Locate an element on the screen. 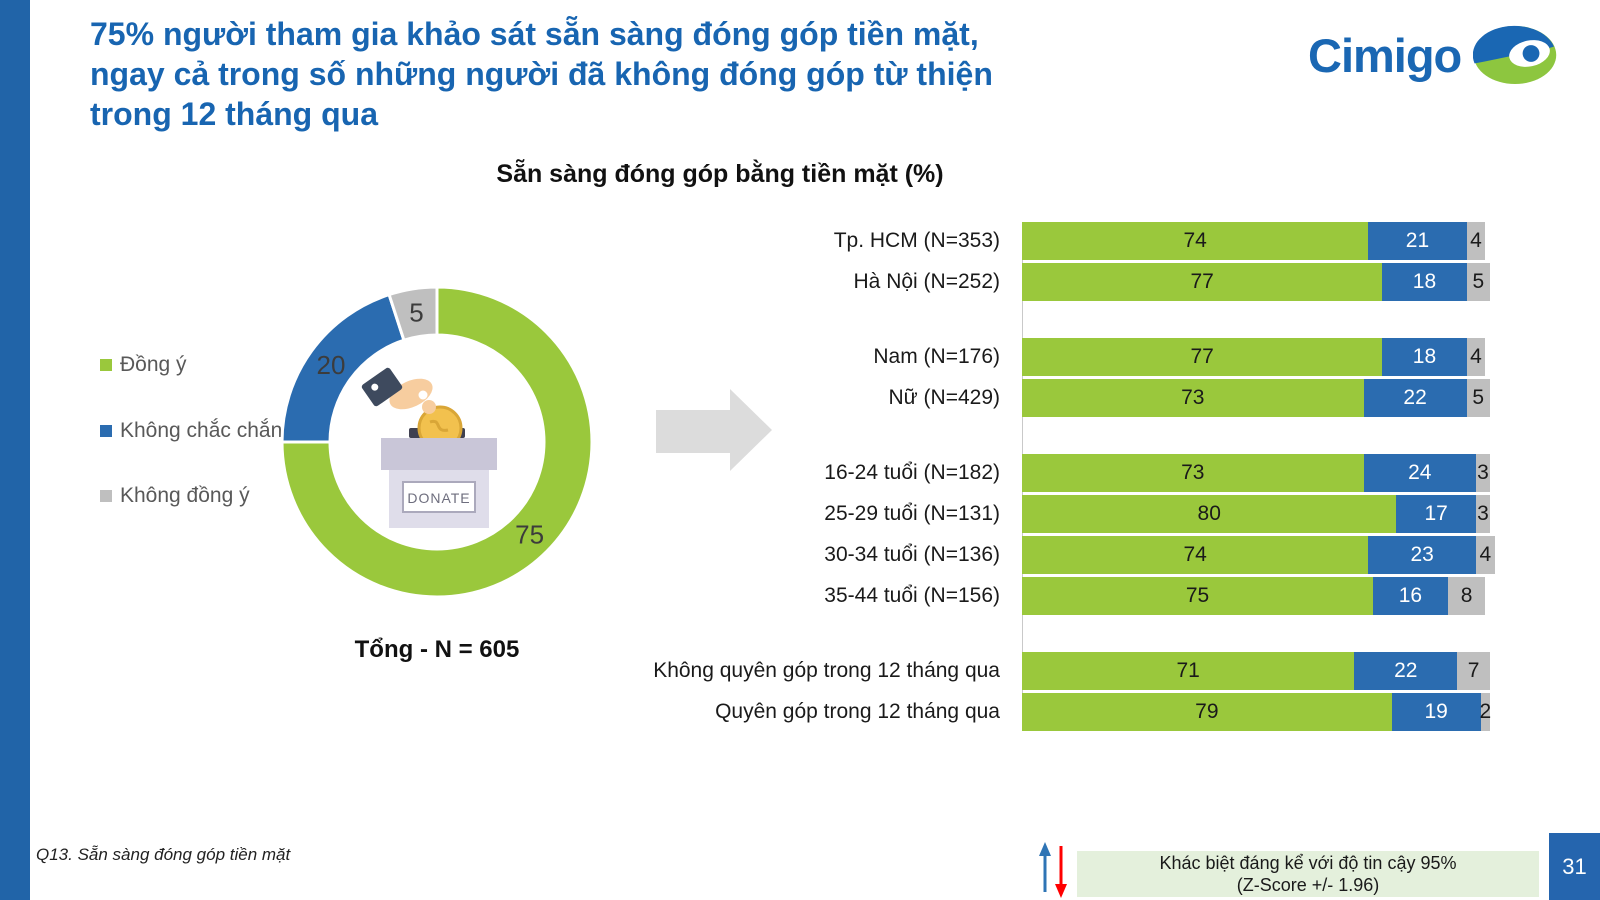 The image size is (1600, 900). donut-value-labels: 75 20 5 is located at coordinates (431, 424).